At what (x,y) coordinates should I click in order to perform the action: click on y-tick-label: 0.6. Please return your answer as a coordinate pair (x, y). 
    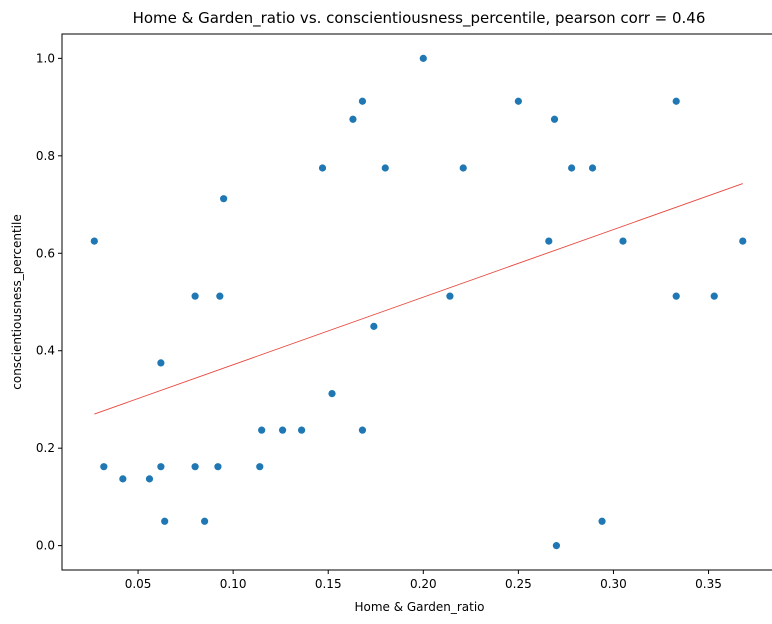
    Looking at the image, I should click on (45, 253).